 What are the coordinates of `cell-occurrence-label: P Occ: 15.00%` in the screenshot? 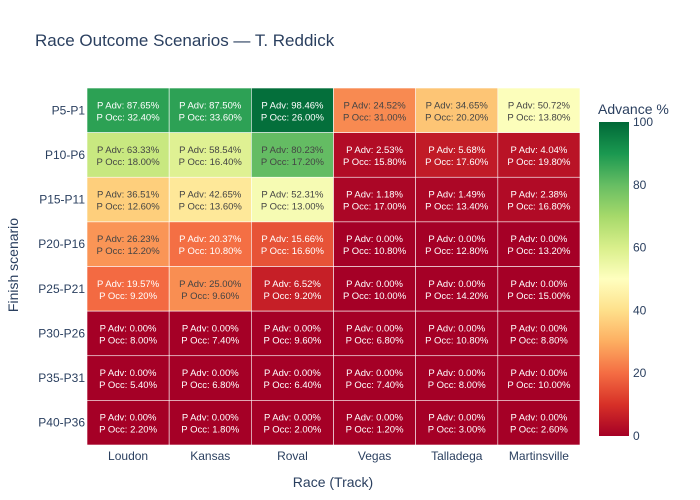 It's located at (539, 296).